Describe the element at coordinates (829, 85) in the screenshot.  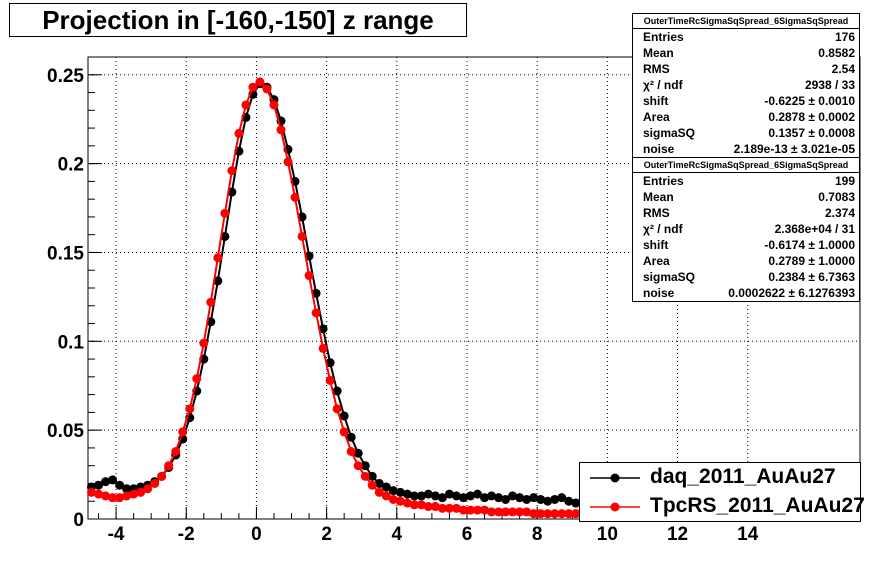
I see `stats-value: 2938 / 33` at that location.